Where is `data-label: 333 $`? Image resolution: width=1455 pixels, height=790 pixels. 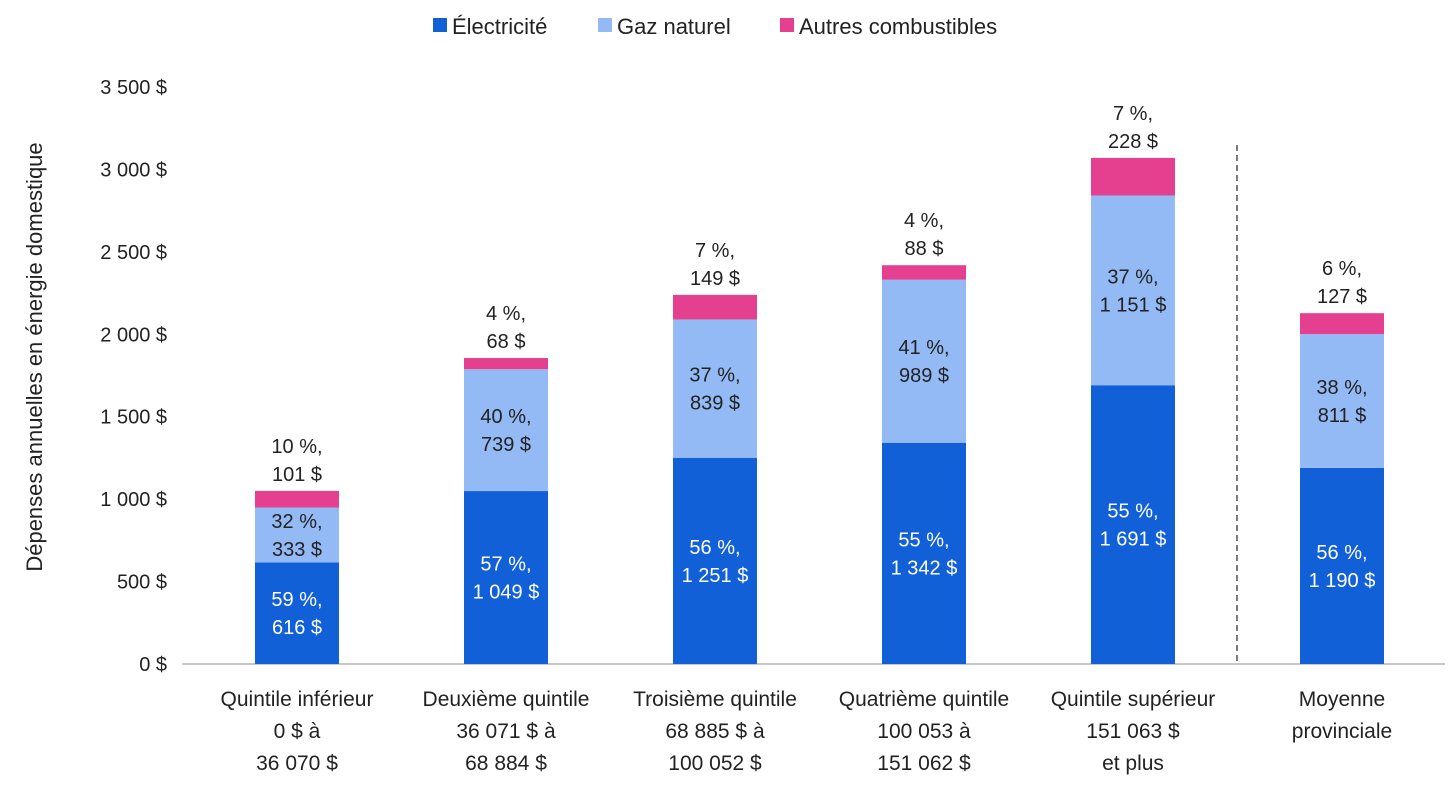
data-label: 333 $ is located at coordinates (297, 550).